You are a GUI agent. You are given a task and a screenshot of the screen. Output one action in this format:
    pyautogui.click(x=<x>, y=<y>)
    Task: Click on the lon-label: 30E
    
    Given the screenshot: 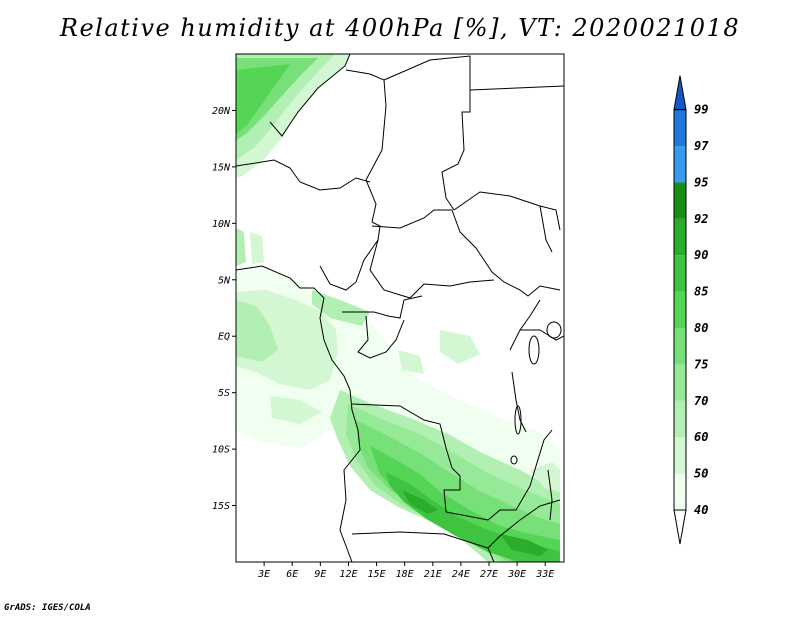 What is the action you would take?
    pyautogui.click(x=516, y=574)
    